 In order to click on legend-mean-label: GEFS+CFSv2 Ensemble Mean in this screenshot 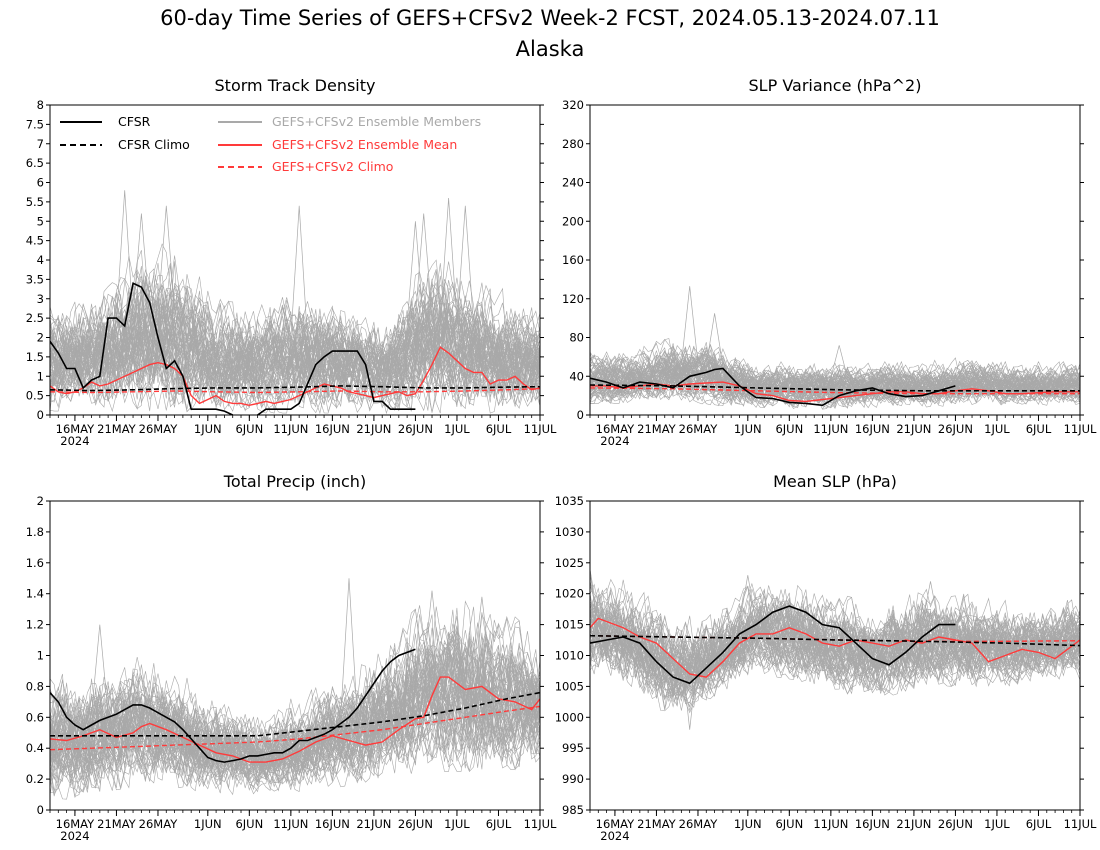, I will do `click(364, 144)`.